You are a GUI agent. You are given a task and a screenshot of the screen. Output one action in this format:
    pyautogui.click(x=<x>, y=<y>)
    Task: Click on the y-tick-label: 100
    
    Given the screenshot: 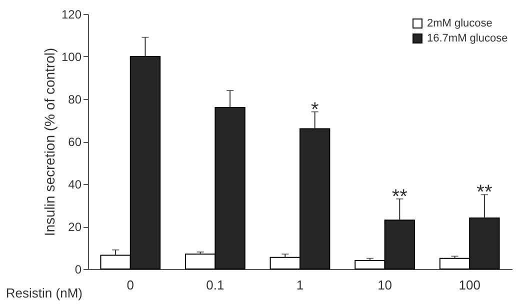 What is the action you would take?
    pyautogui.click(x=71, y=57)
    